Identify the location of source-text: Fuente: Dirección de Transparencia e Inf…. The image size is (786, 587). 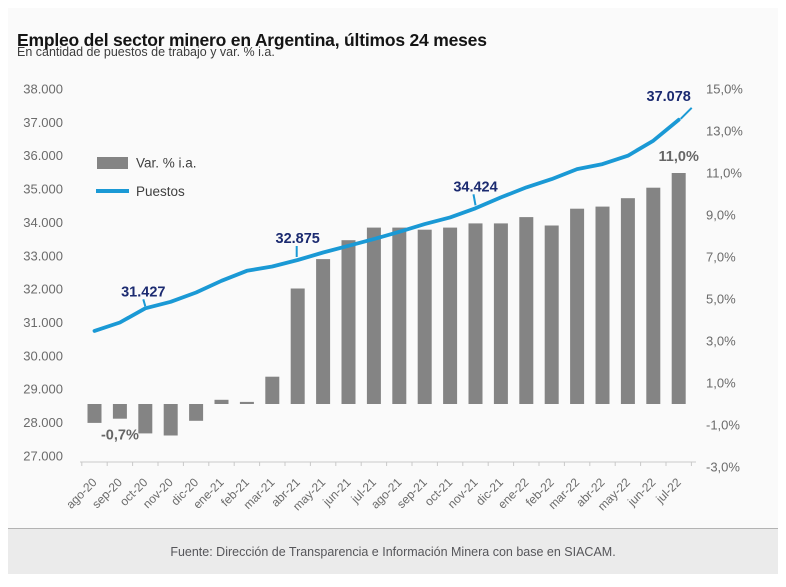
(393, 551).